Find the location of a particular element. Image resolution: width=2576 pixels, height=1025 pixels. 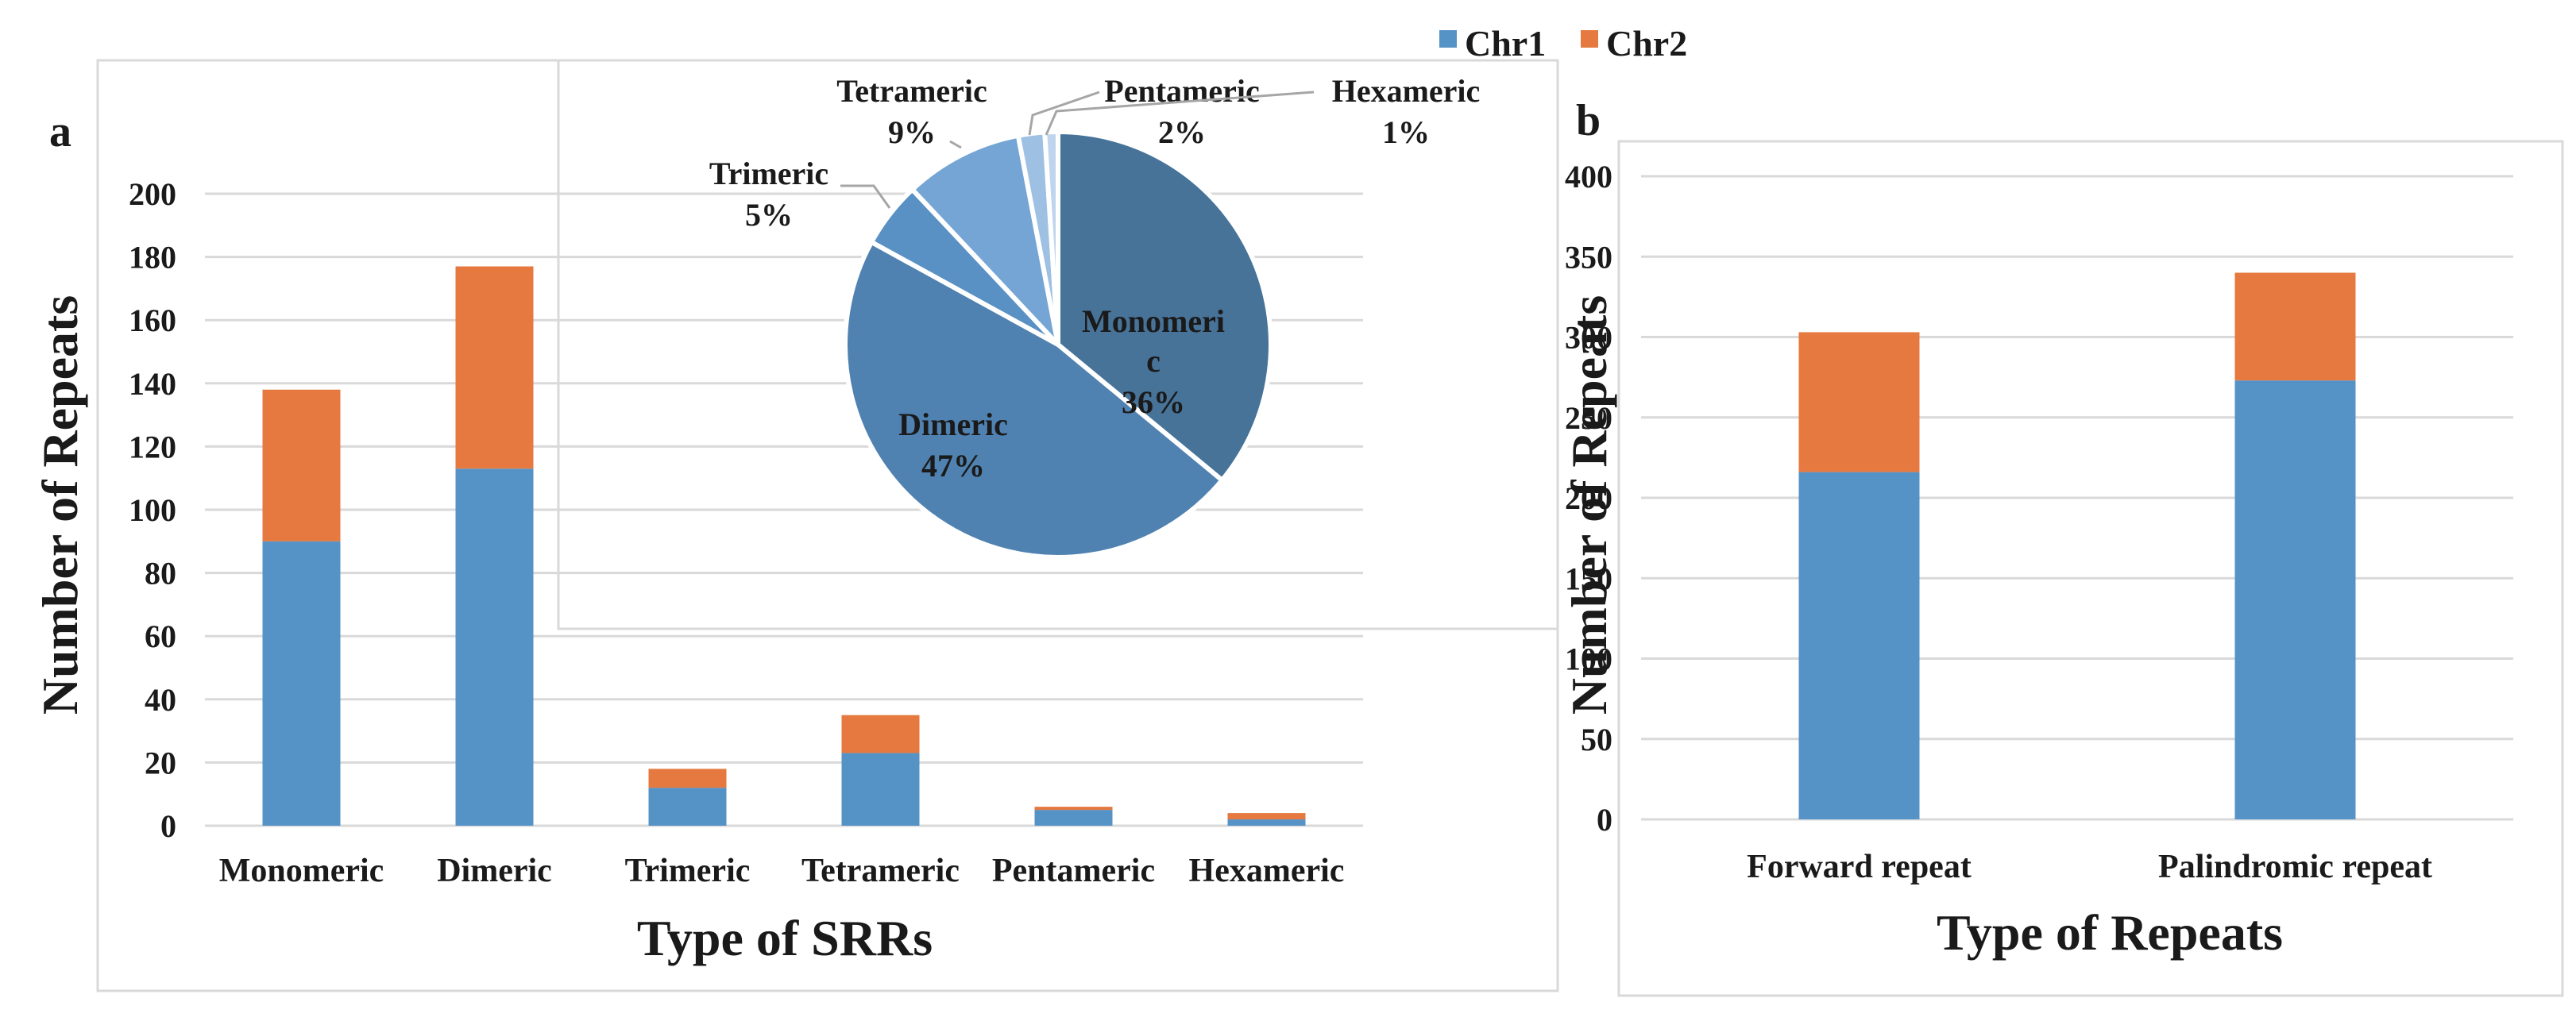

panel-a-y-ticks: 0 20 40 60 80 100 120 140 160 180 200 is located at coordinates (152, 510).